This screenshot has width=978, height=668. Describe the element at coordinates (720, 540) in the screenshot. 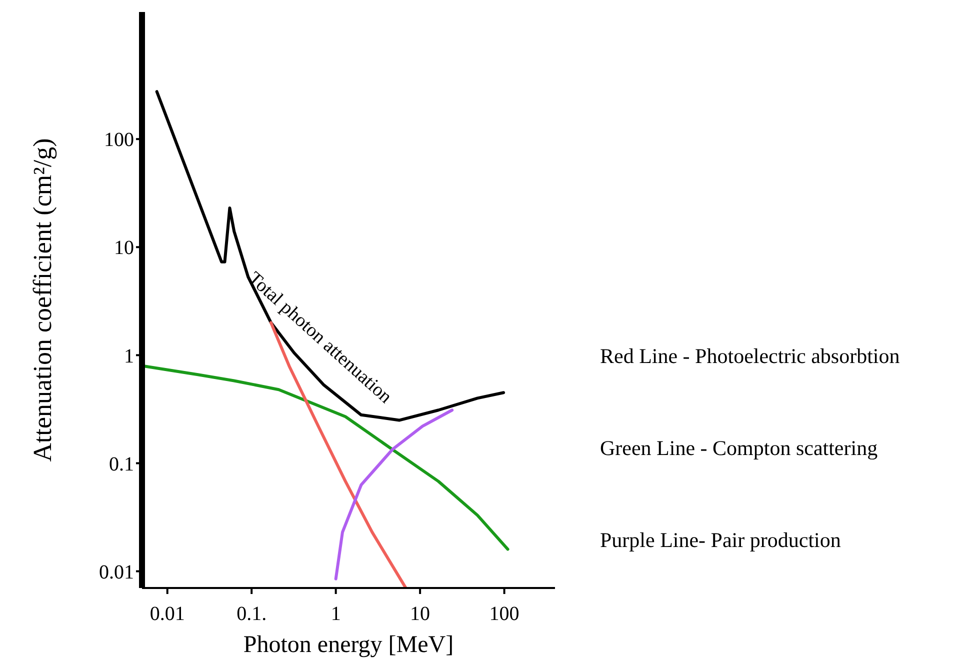

I see `text: Purple Line- Pair production` at that location.